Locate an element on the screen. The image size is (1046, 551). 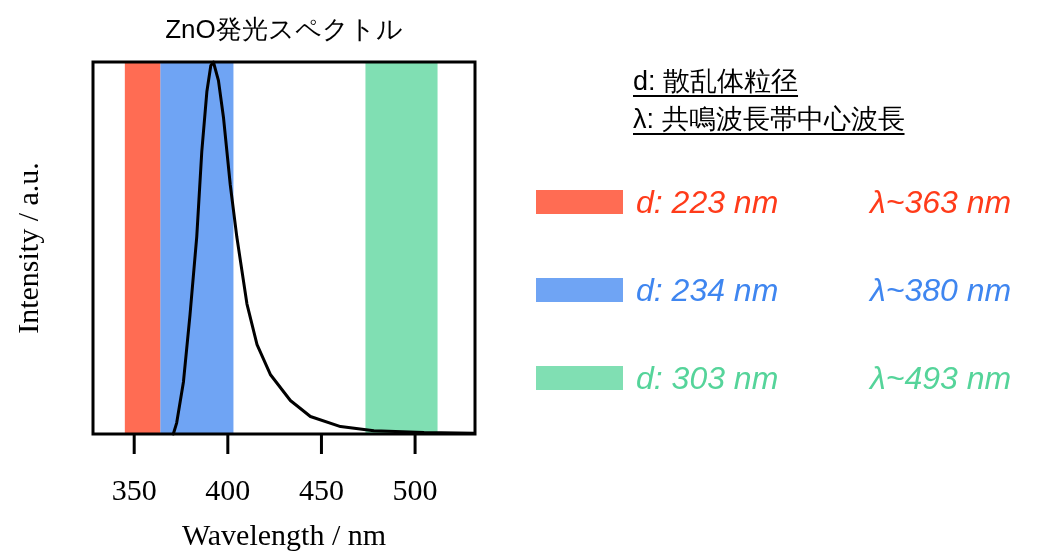
x-axis-title: Wavelength / nm is located at coordinates (284, 534).